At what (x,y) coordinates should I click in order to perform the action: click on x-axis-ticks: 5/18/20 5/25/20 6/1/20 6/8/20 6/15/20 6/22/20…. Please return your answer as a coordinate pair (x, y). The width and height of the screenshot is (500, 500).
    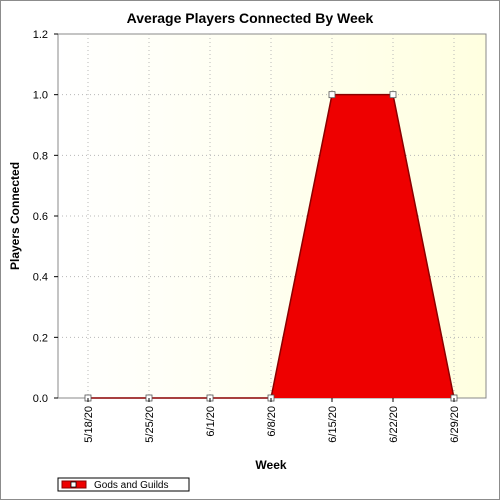
    Looking at the image, I should click on (272, 420).